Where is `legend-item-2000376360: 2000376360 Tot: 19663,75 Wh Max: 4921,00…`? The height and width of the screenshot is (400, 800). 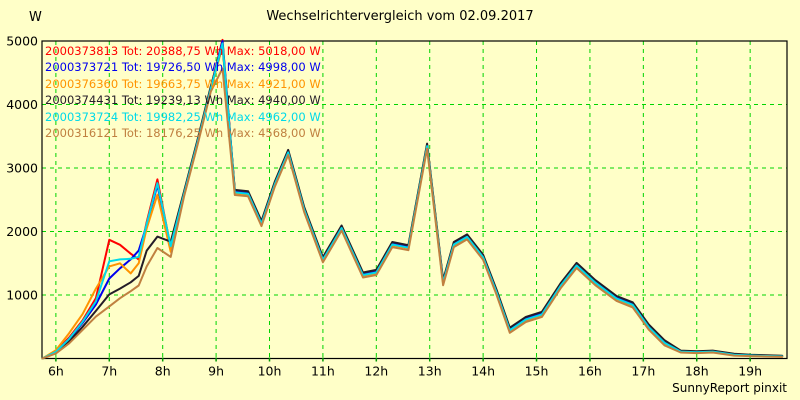
legend-item-2000376360: 2000376360 Tot: 19663,75 Wh Max: 4921,00… is located at coordinates (183, 83).